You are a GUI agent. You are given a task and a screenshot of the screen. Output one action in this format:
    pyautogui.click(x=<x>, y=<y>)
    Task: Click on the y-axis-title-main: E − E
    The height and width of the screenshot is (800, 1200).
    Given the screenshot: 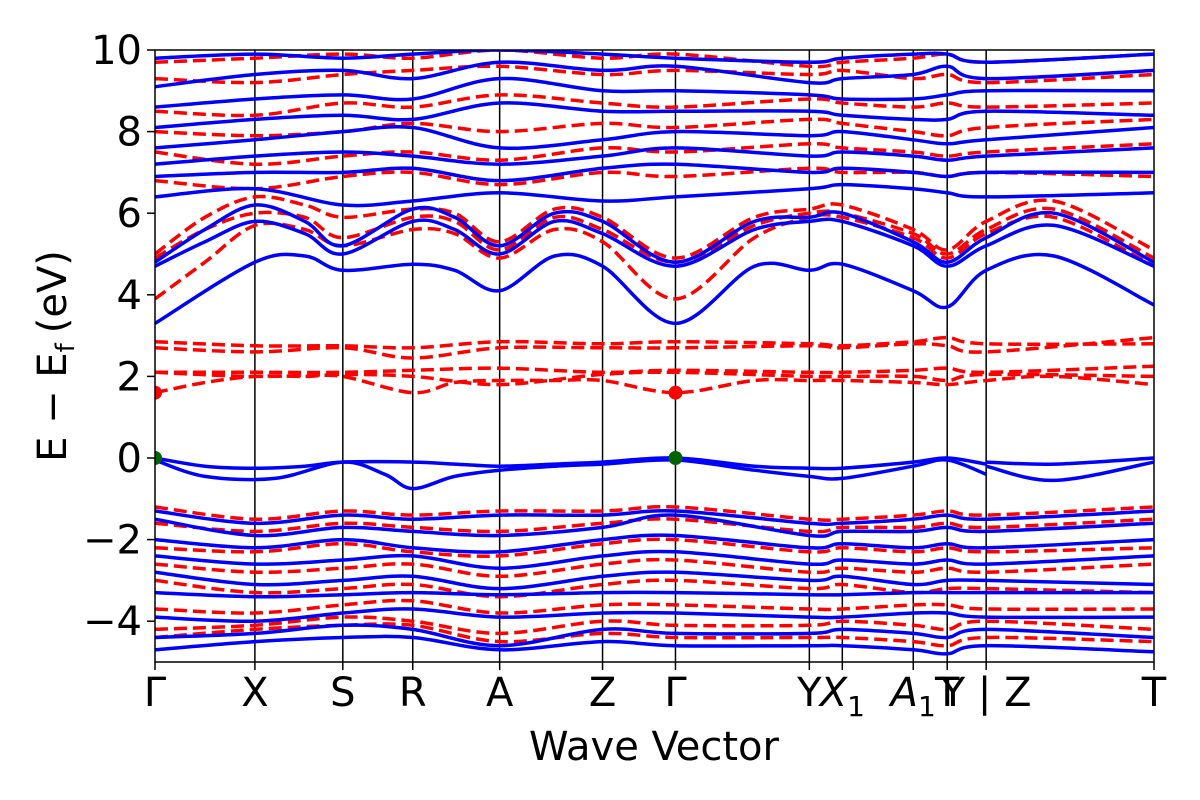 What is the action you would take?
    pyautogui.click(x=53, y=407)
    